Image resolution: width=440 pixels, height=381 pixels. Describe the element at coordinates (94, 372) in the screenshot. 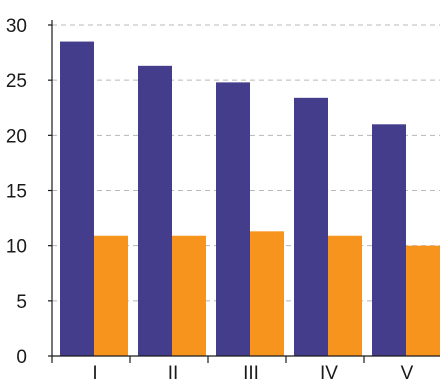

I see `x-category-label: I` at that location.